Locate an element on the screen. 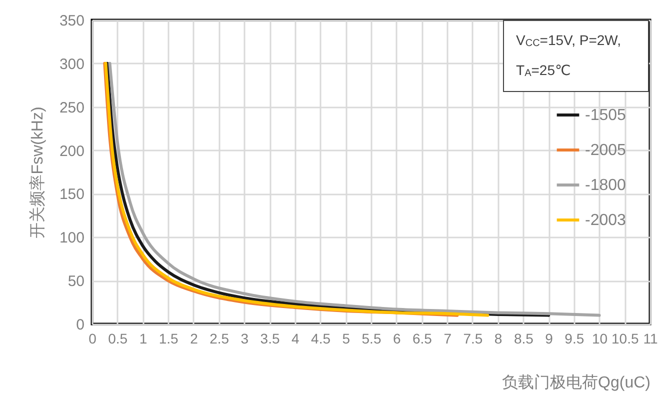 The image size is (661, 401). annotation: V$_{CC}$=15V, P=2W, is located at coordinates (569, 41).